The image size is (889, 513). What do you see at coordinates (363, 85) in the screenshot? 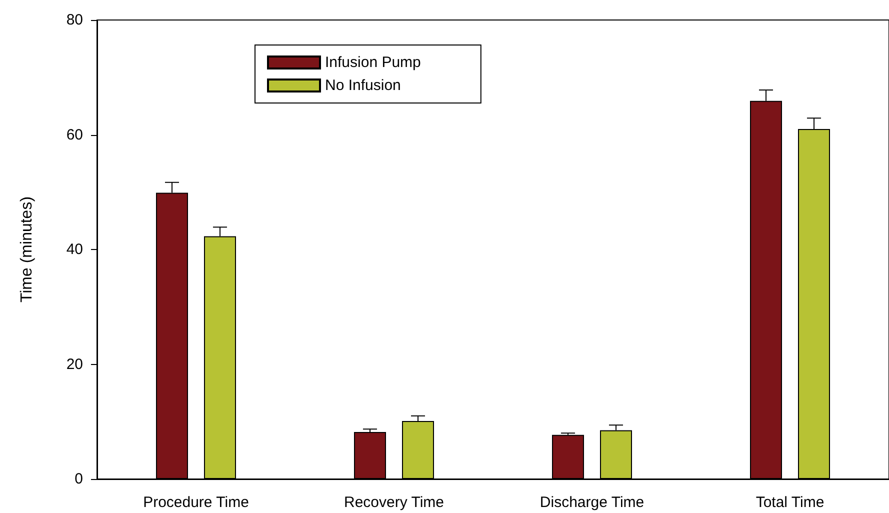
I see `legend-label: No Infusion` at bounding box center [363, 85].